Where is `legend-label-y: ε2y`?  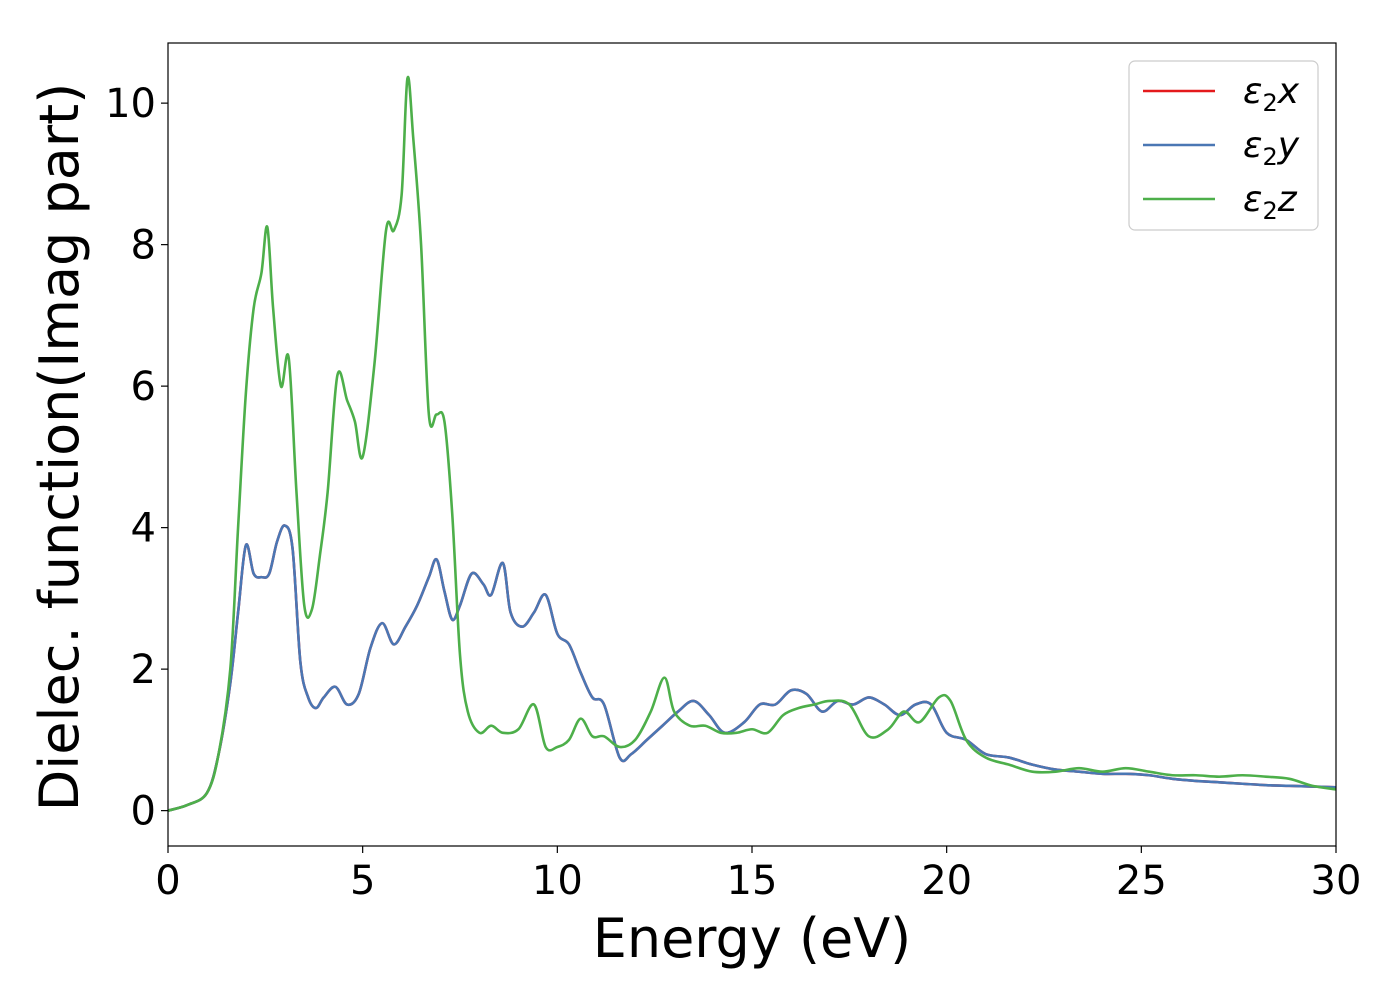 legend-label-y: ε2y is located at coordinates (1271, 148).